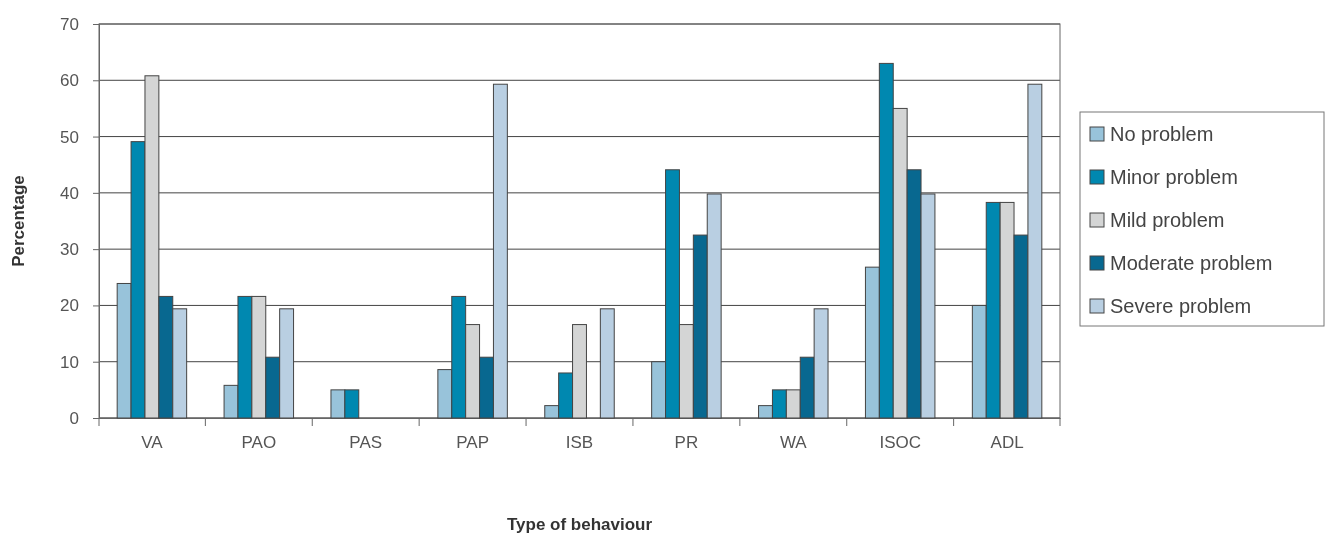 This screenshot has width=1325, height=536. I want to click on y-tick-label: 50, so click(69, 137).